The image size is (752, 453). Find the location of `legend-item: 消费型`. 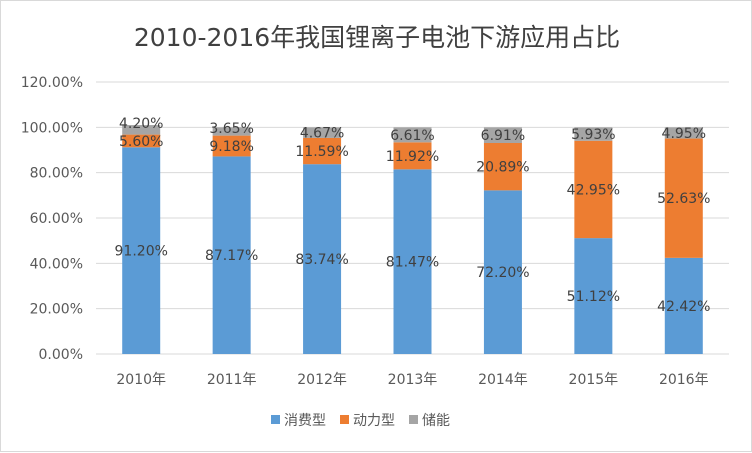

legend-item: 消费型 is located at coordinates (298, 421).